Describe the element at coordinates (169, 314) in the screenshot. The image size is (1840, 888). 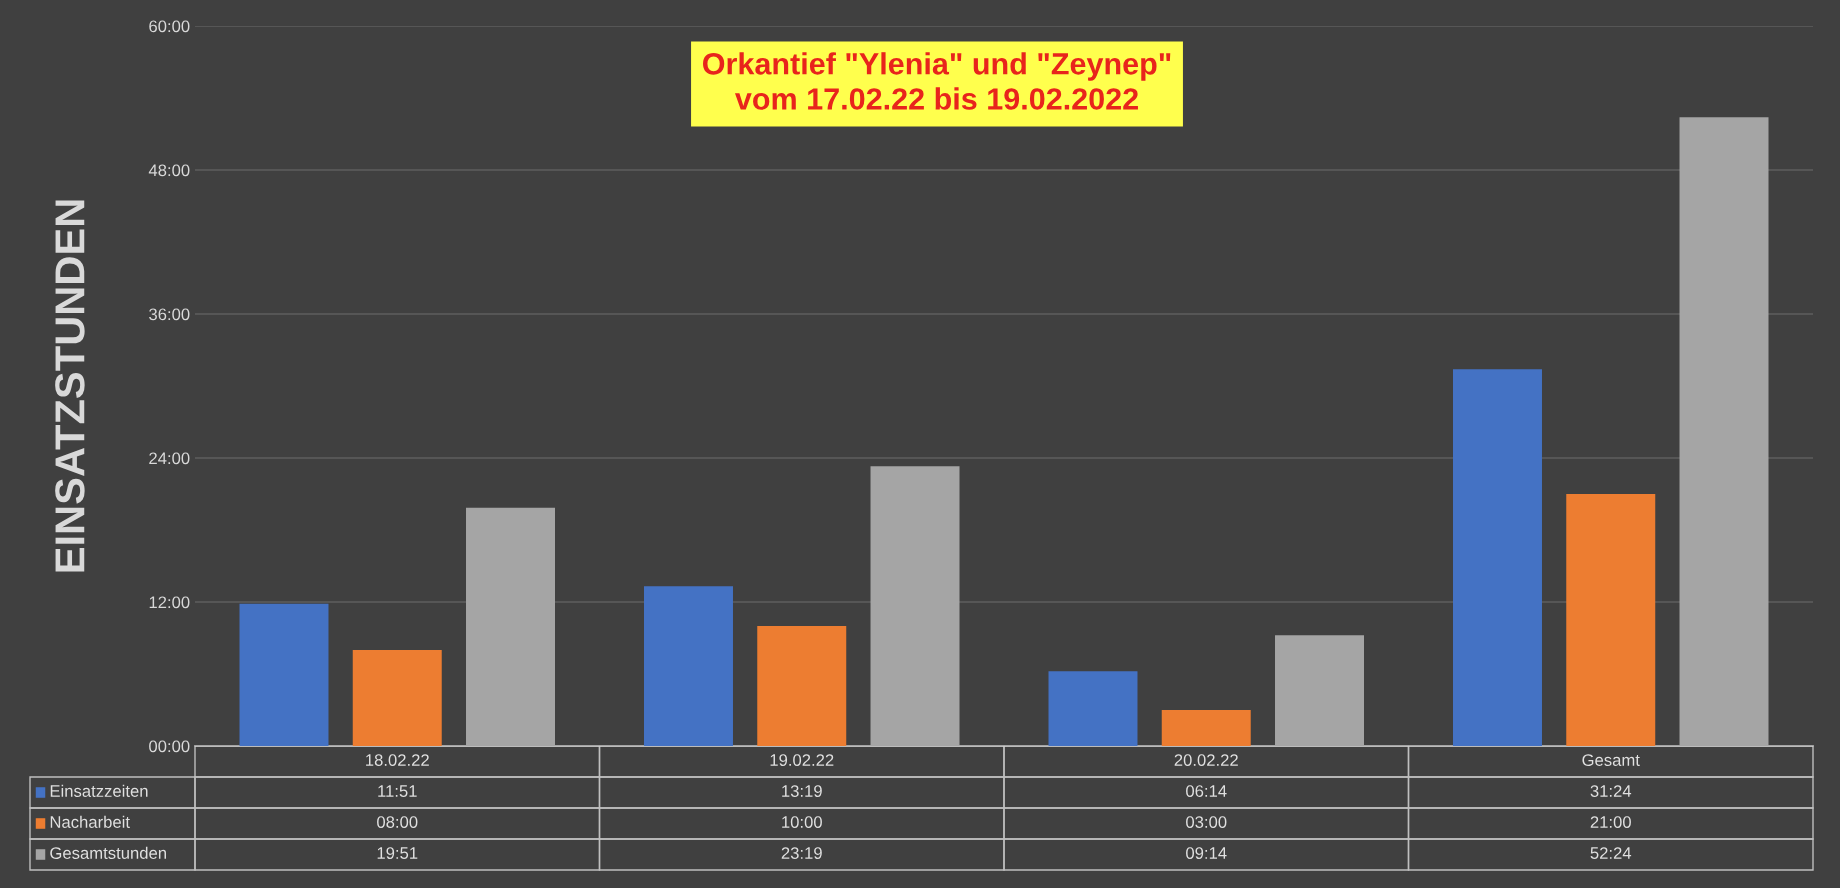
I see `y-tick-label: 36:00` at that location.